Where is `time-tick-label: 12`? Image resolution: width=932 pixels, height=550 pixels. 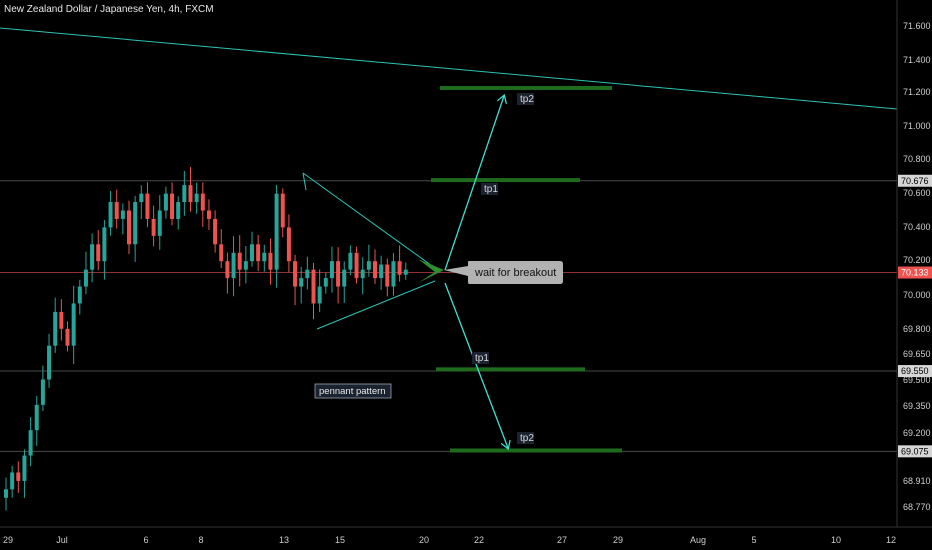
time-tick-label: 12 is located at coordinates (891, 540).